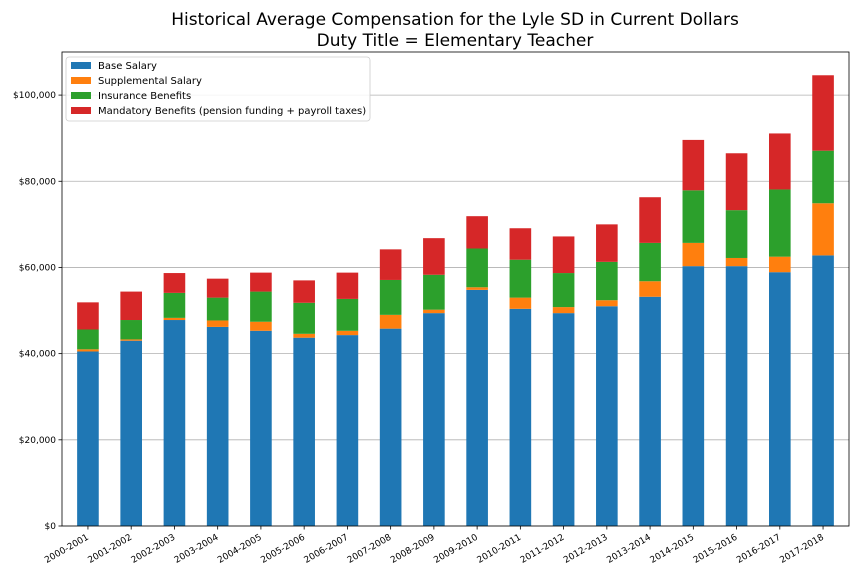 The image size is (864, 576). I want to click on x-tick-label: 2013-2014, so click(629, 549).